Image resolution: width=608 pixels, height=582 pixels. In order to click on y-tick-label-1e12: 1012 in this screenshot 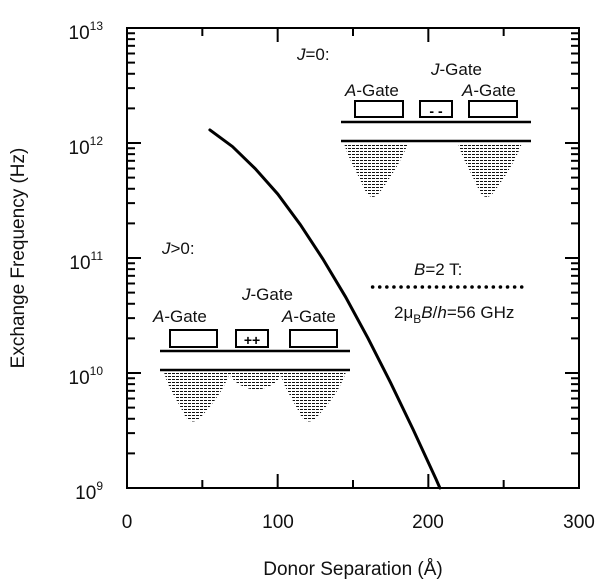, I will do `click(86, 146)`.